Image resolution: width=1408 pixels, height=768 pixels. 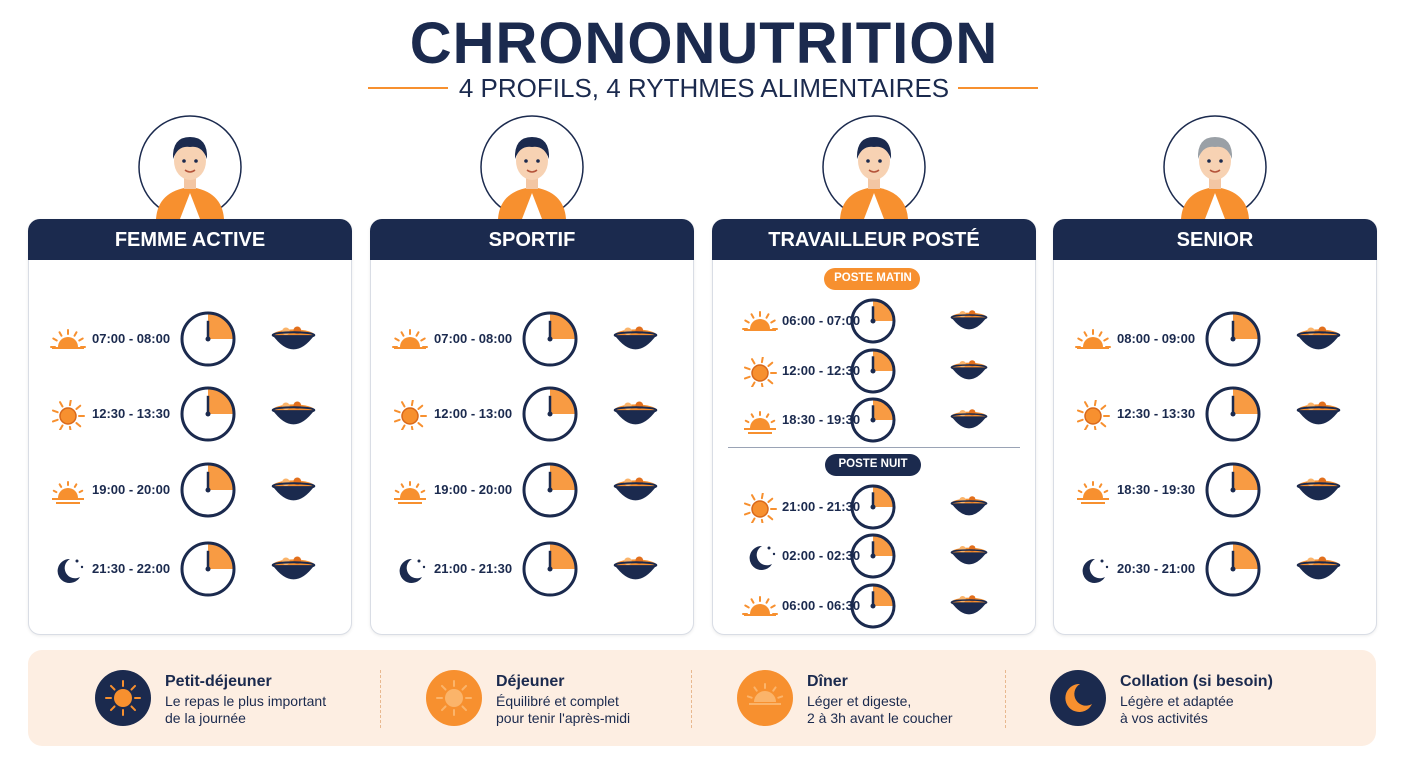 What do you see at coordinates (131, 568) in the screenshot?
I see `meal-time: 21:30 - 22:00` at bounding box center [131, 568].